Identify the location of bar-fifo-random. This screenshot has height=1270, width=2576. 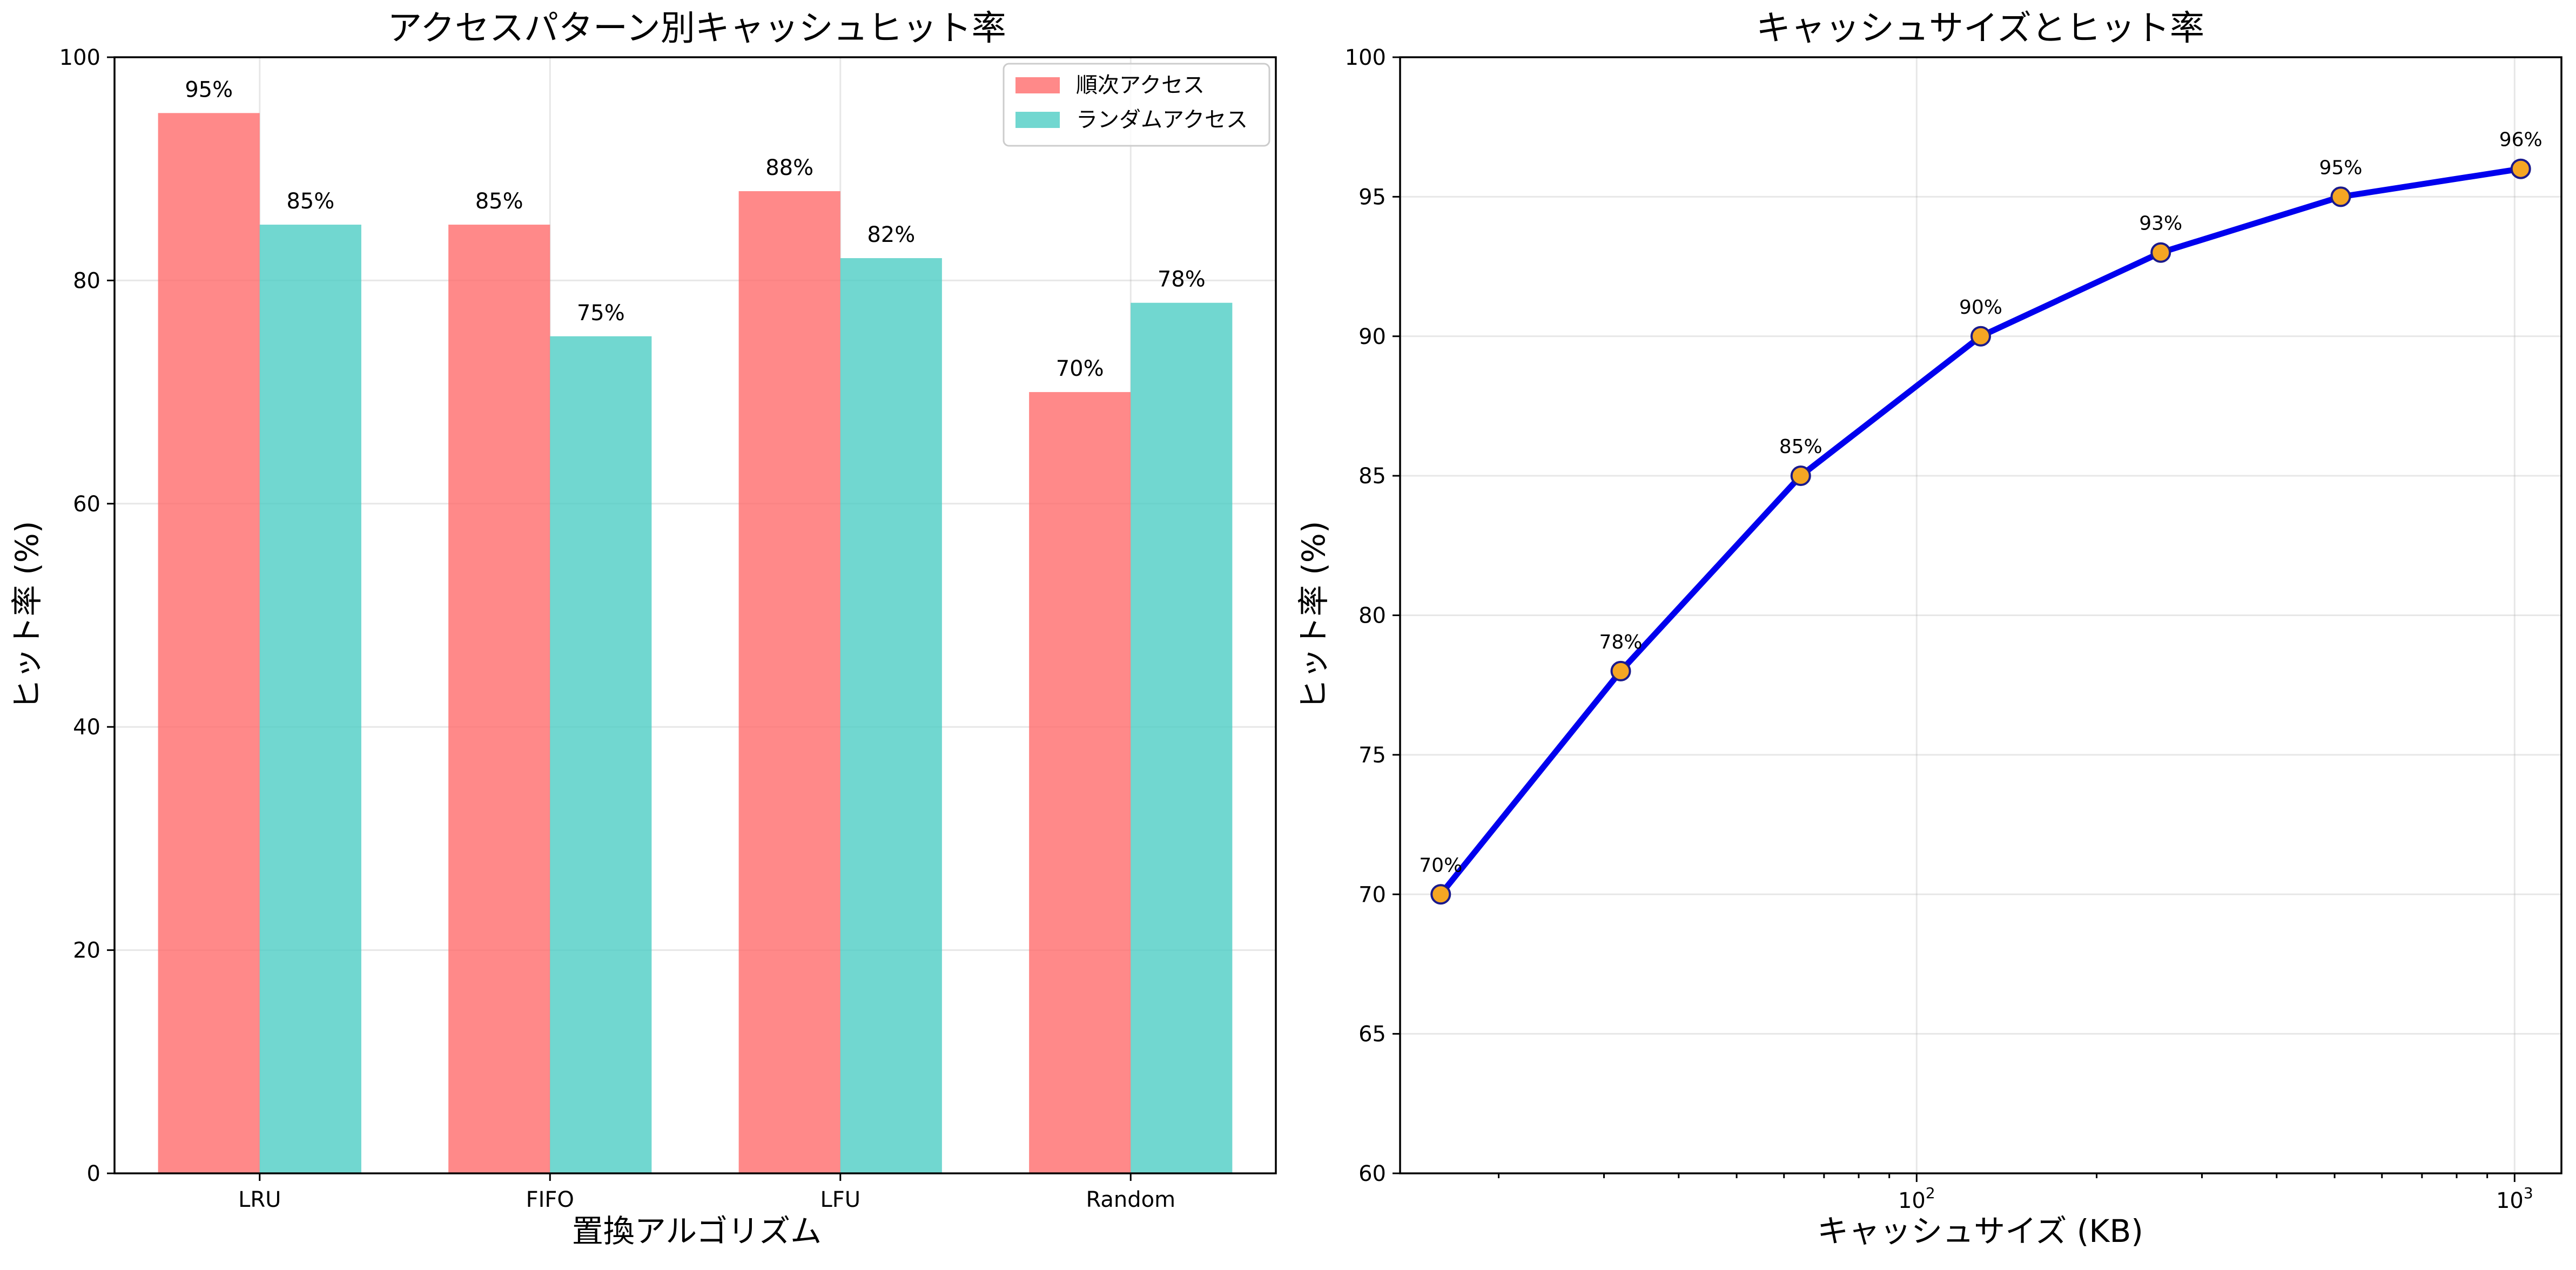
(601, 754).